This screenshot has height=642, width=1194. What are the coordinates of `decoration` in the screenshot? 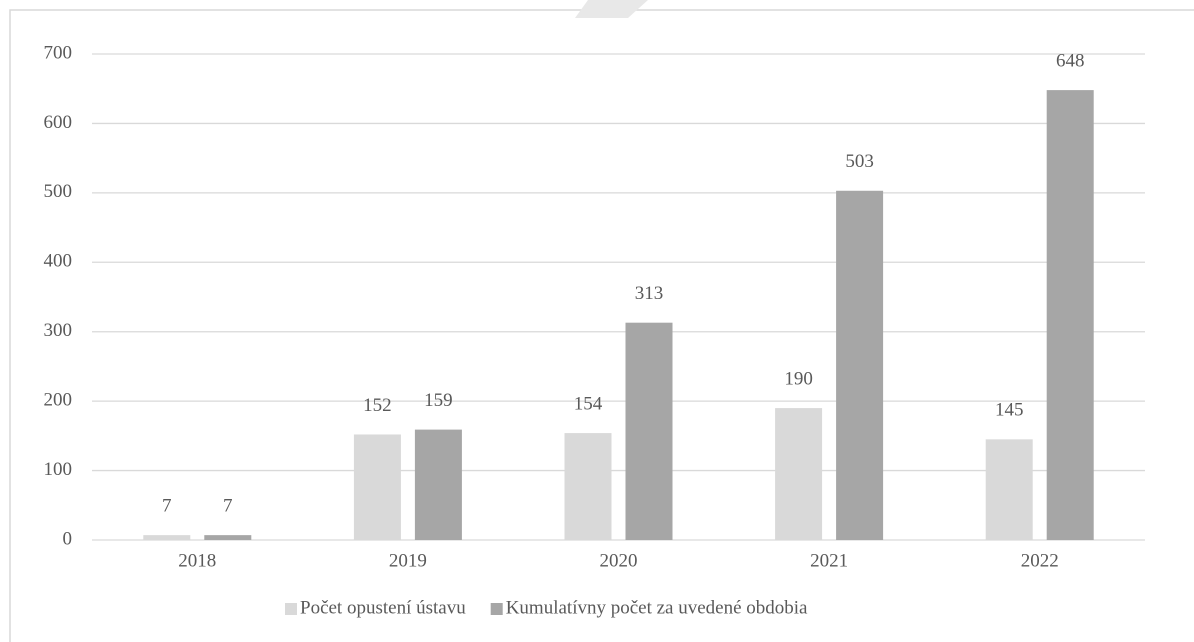 It's located at (611, 9).